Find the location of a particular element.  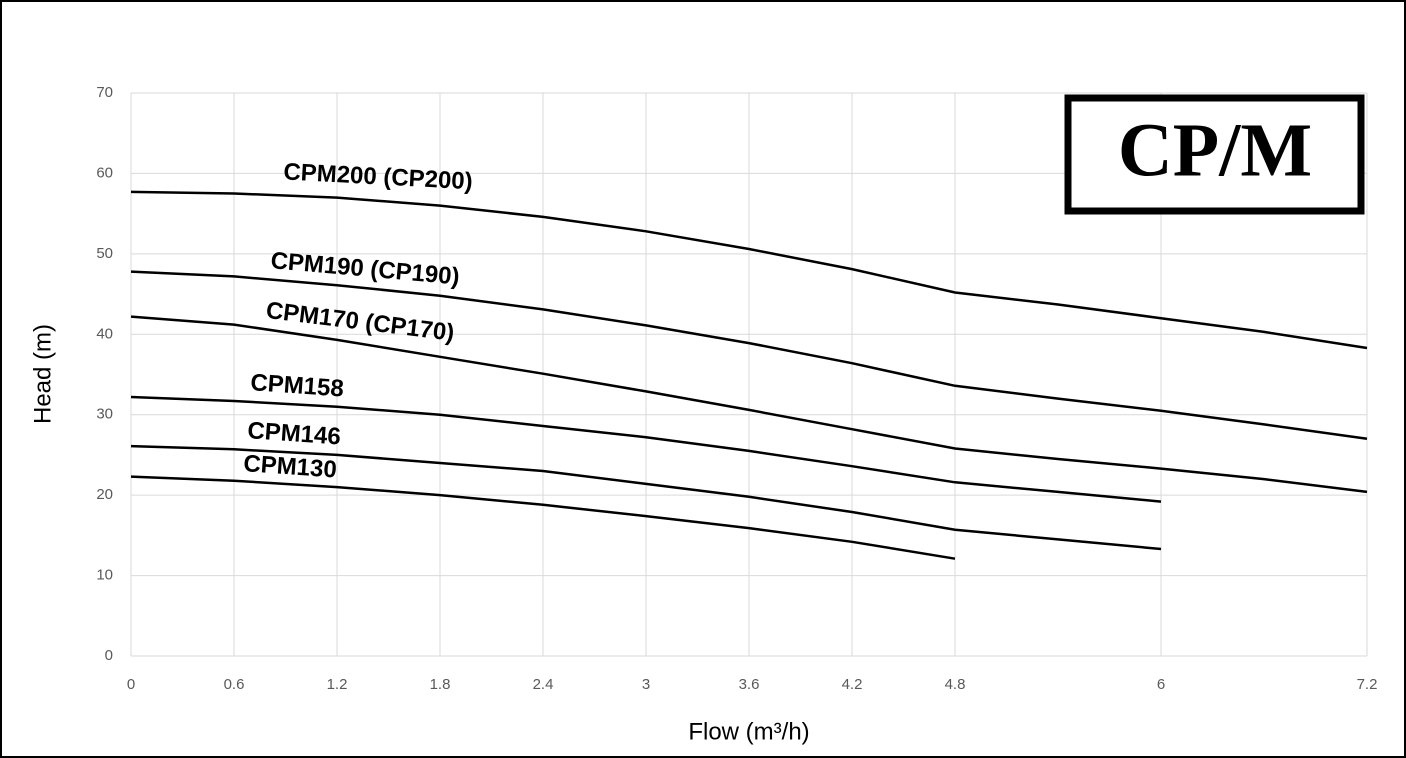

x-tick-label: 4.2 is located at coordinates (852, 684).